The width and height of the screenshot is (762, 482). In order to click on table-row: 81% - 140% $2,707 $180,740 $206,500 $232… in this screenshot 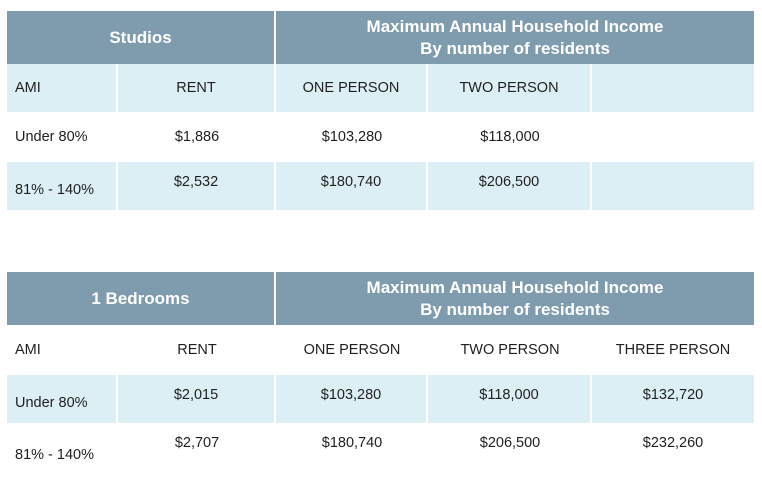, I will do `click(380, 449)`.